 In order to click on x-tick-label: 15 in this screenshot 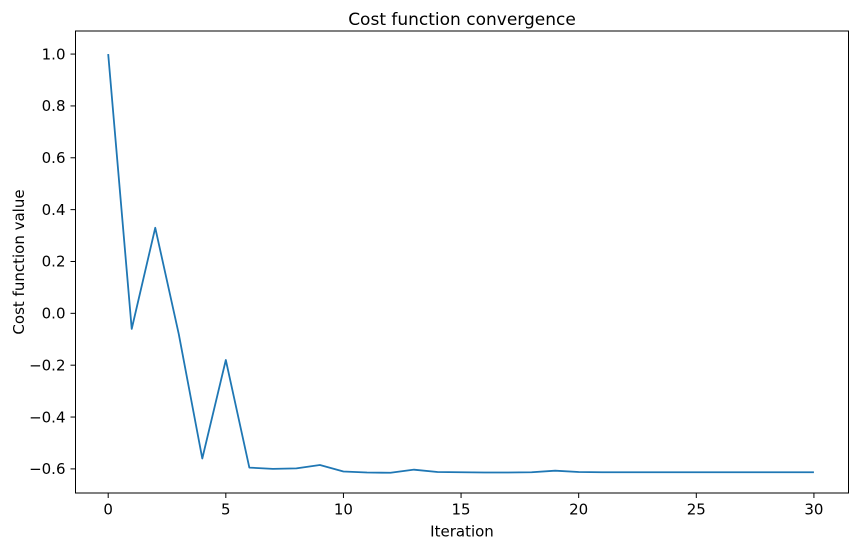, I will do `click(461, 510)`.